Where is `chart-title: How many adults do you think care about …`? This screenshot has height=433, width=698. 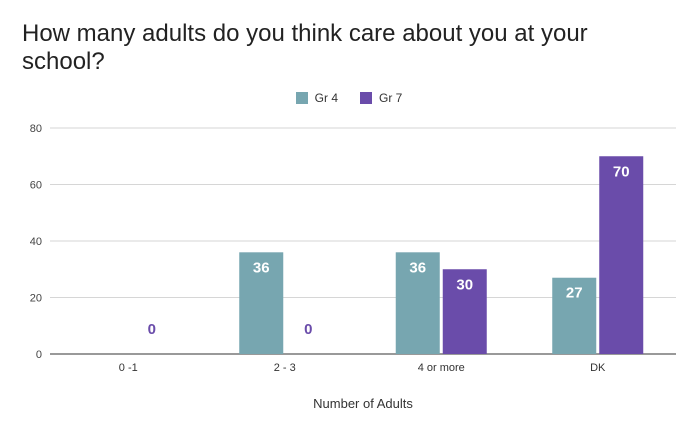
chart-title: How many adults do you think care about … is located at coordinates (305, 47).